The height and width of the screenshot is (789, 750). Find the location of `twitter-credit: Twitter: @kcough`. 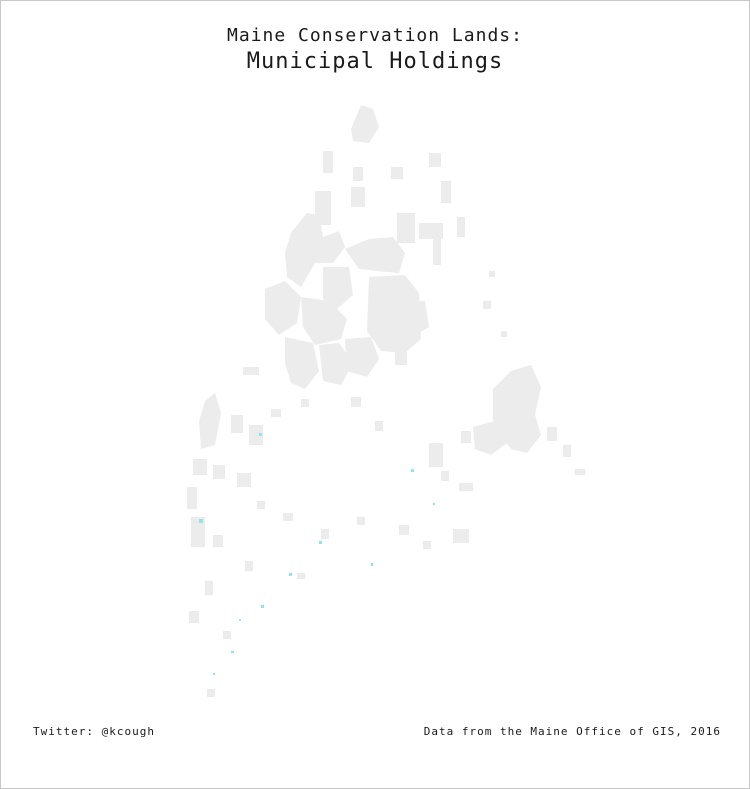

twitter-credit: Twitter: @kcough is located at coordinates (94, 731).